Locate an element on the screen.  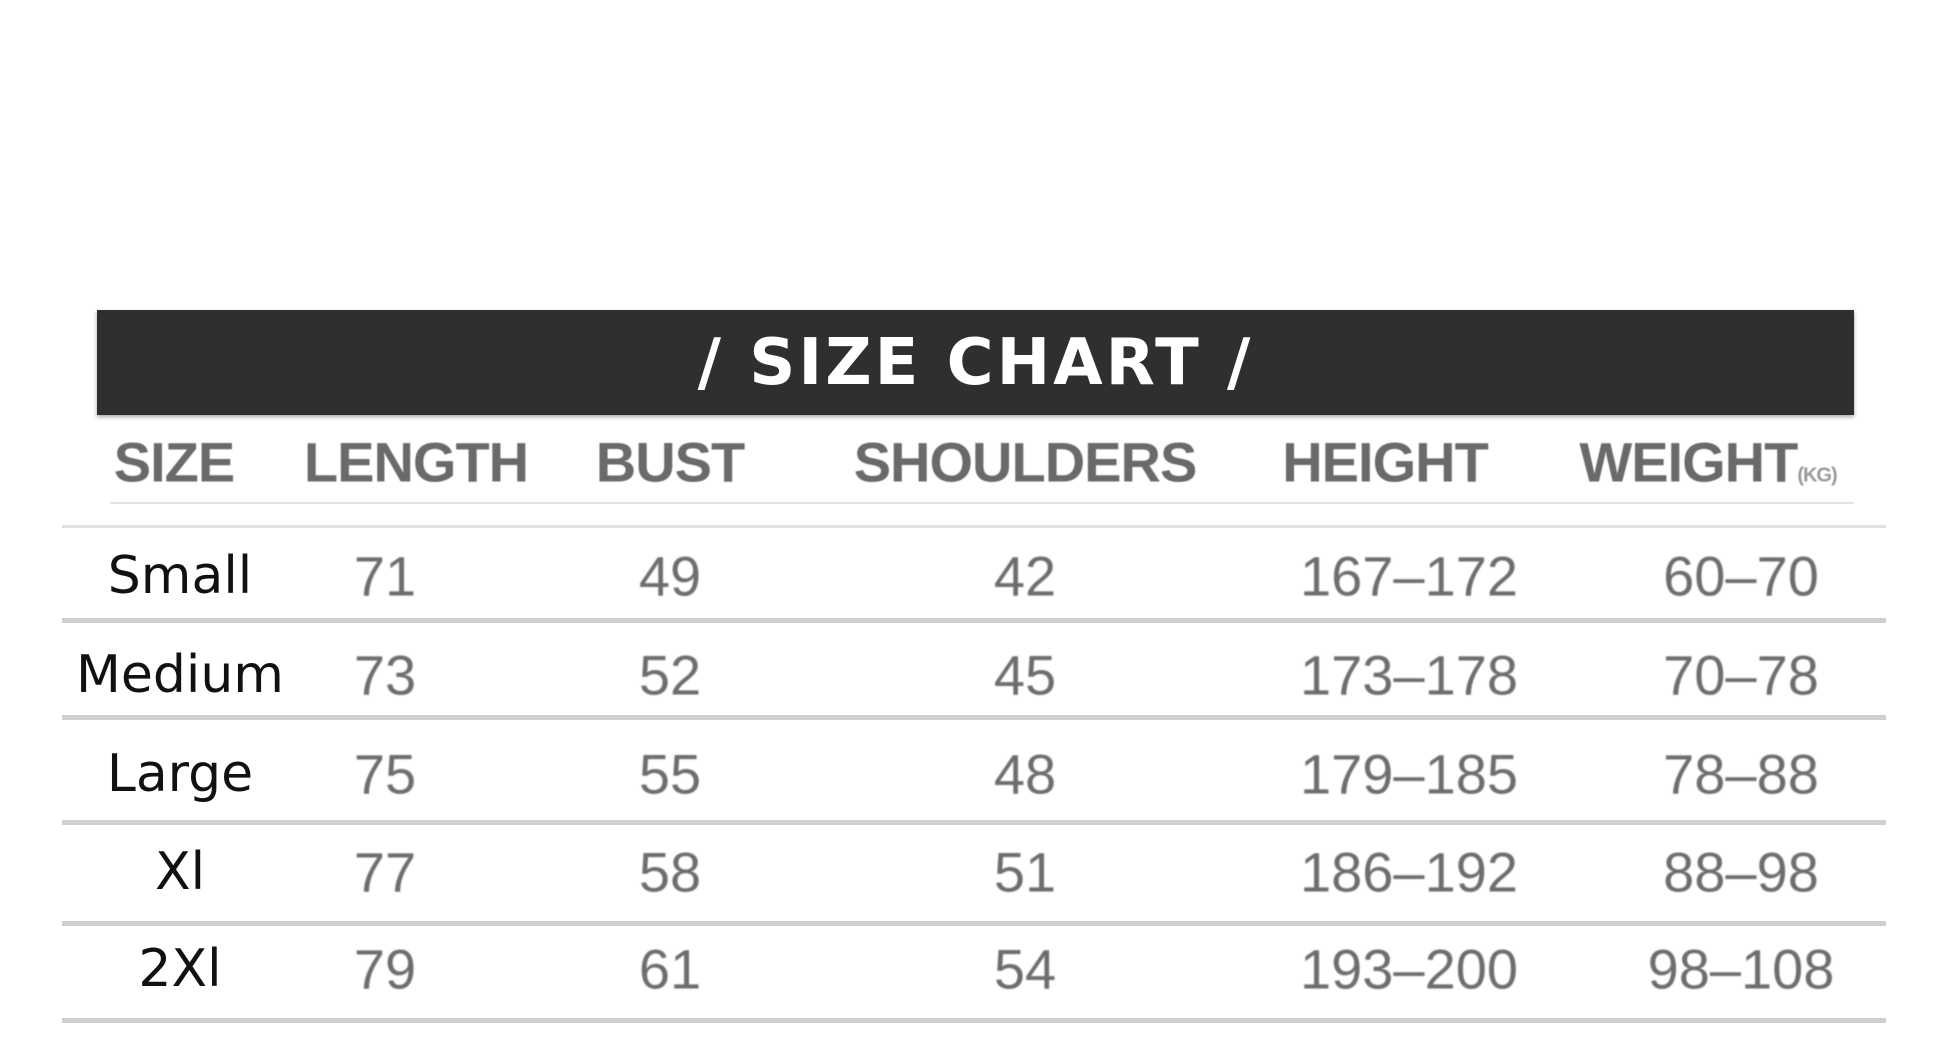
header-height: HEIGHT is located at coordinates (1385, 462).